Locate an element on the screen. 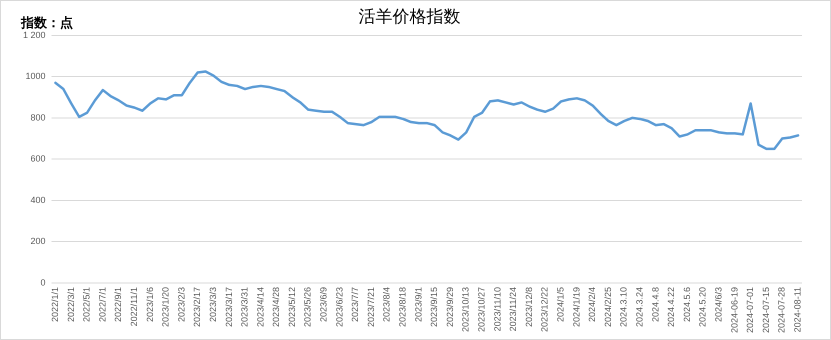 This screenshot has width=831, height=340. x-tick-label: 2024-07-28 is located at coordinates (781, 310).